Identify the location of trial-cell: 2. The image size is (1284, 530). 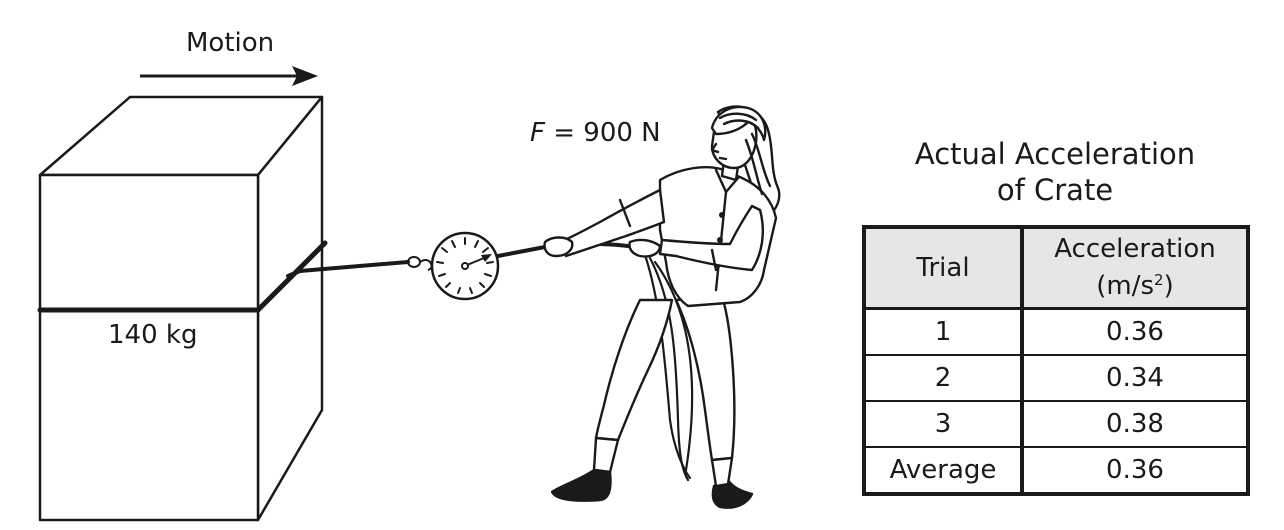
(943, 378).